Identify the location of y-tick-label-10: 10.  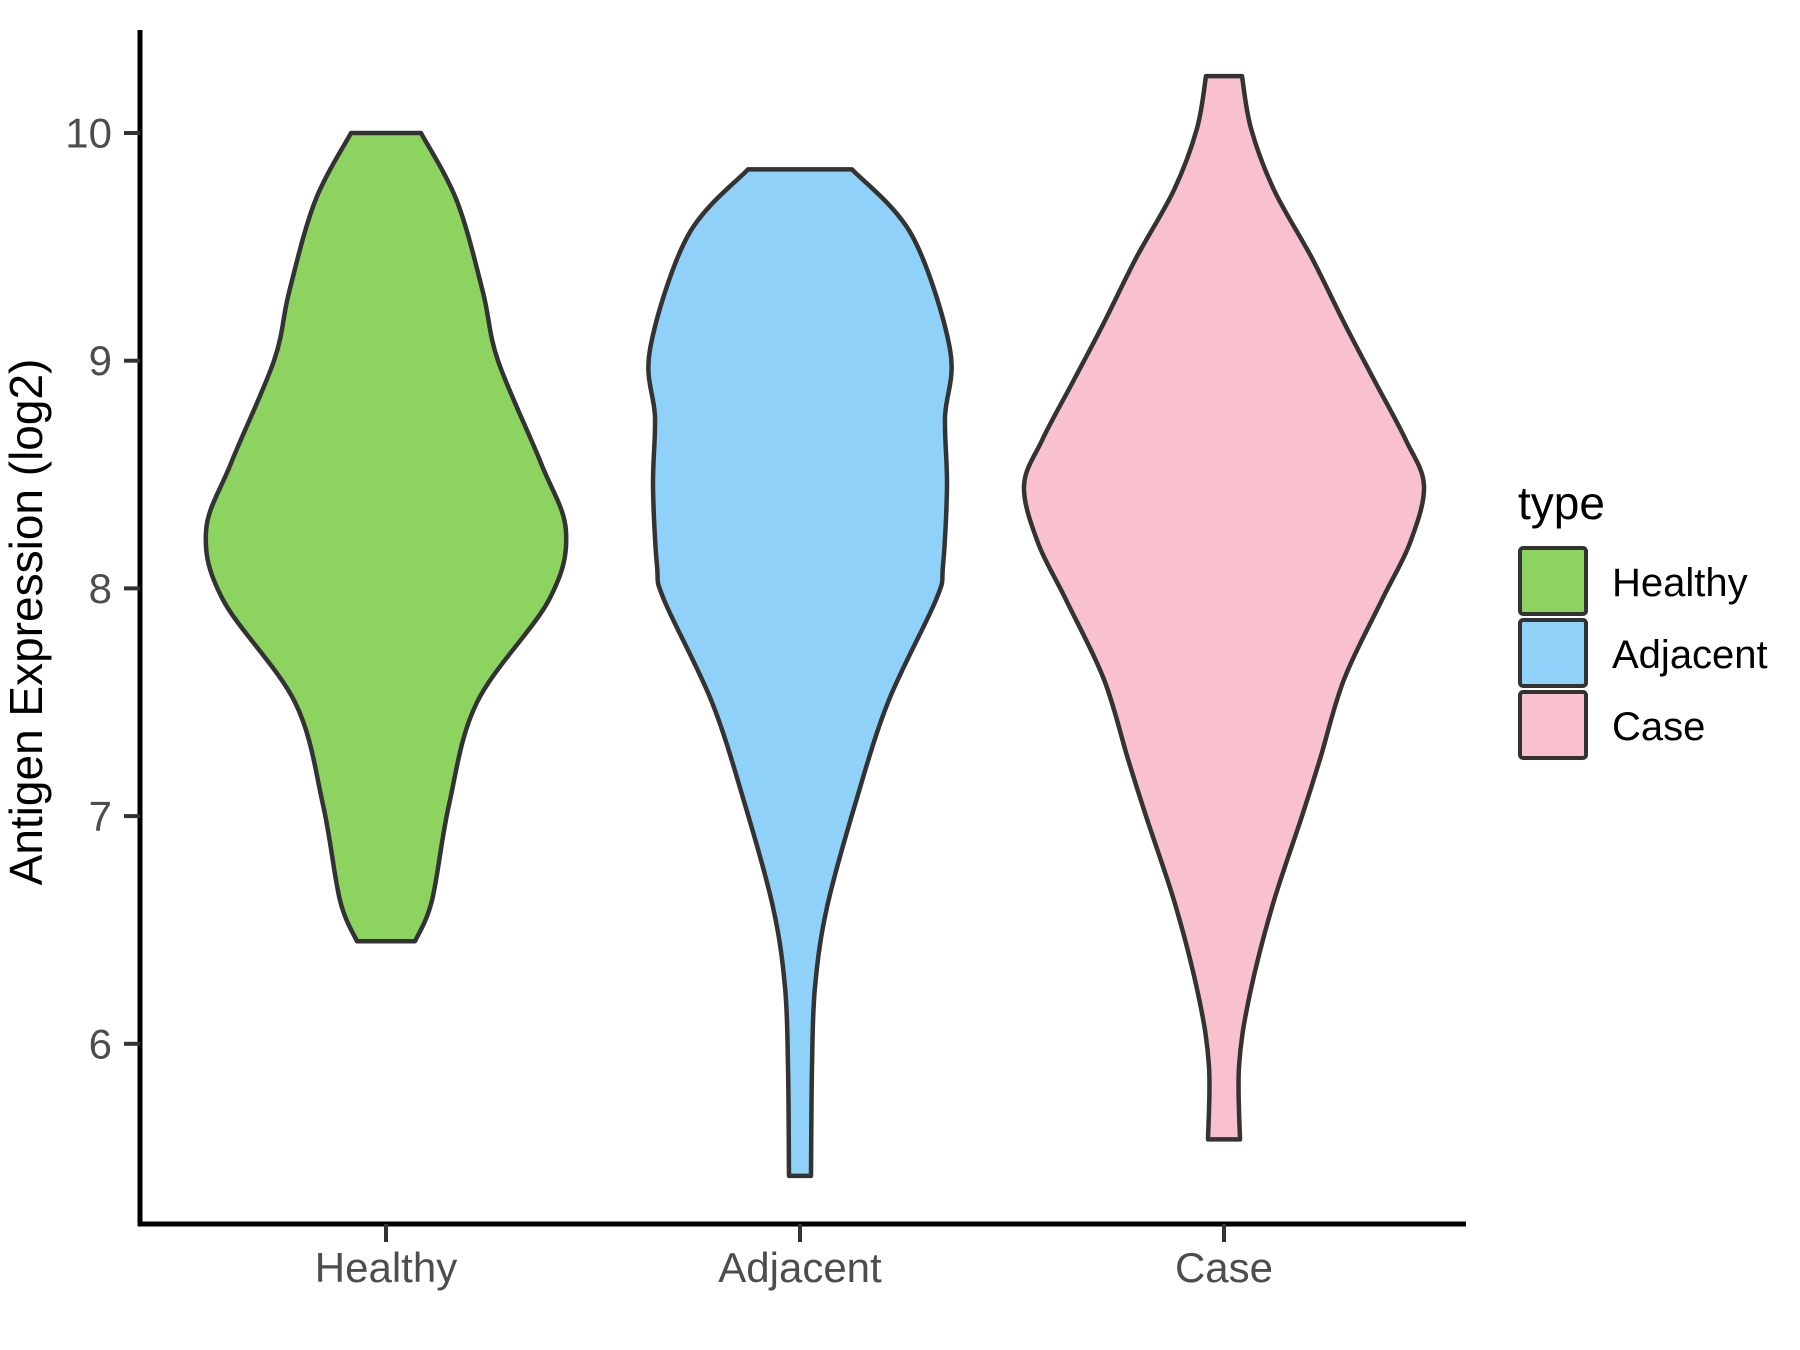
(88, 133).